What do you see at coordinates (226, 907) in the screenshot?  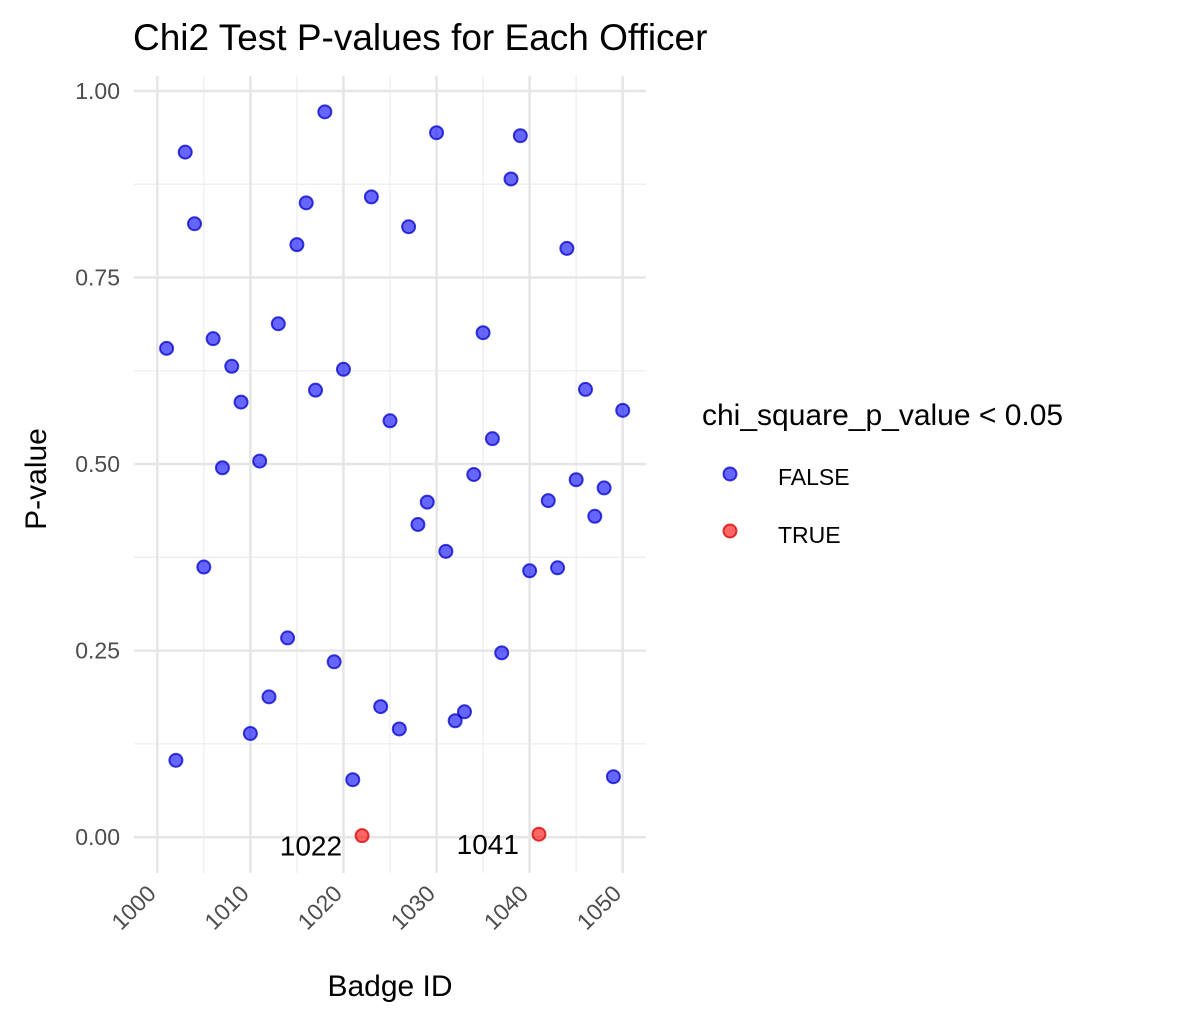 I see `x-tick-label: 1010` at bounding box center [226, 907].